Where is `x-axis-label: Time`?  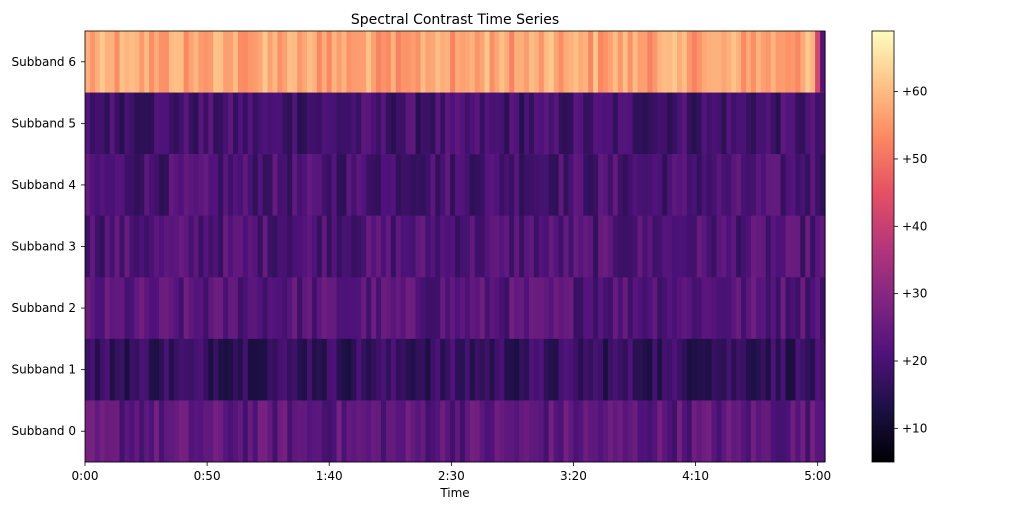 x-axis-label: Time is located at coordinates (454, 493).